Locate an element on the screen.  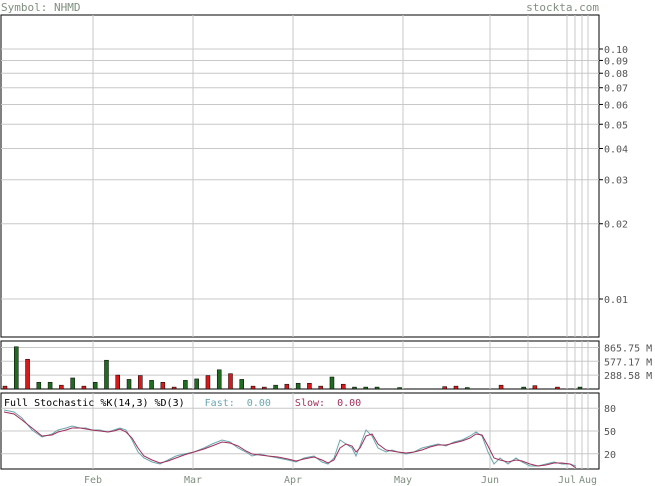
stochastic-grid is located at coordinates (300, 431).